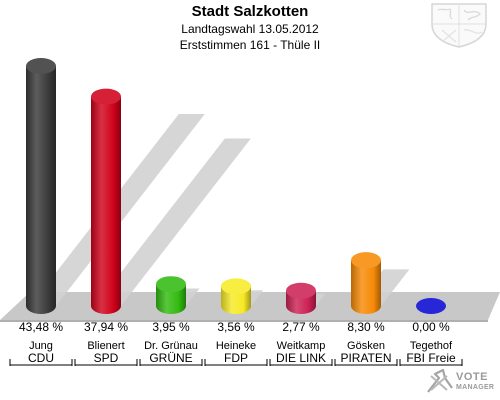 Image resolution: width=500 pixels, height=400 pixels. I want to click on candidate-label: Heineke, so click(236, 346).